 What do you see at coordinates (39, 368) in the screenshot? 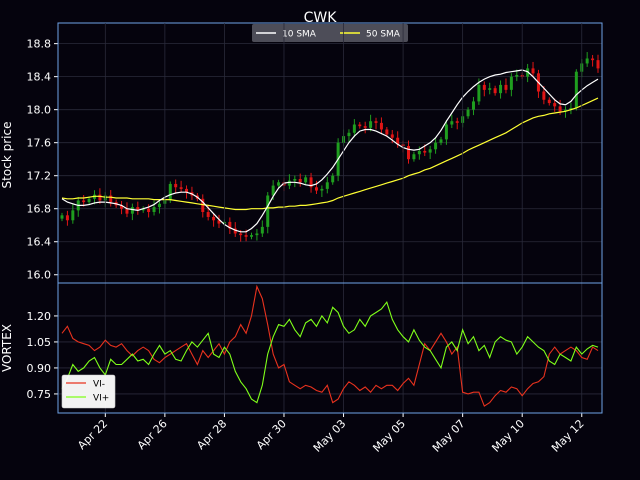
I see `vortex-y-tick-label: 0.90` at bounding box center [39, 368].